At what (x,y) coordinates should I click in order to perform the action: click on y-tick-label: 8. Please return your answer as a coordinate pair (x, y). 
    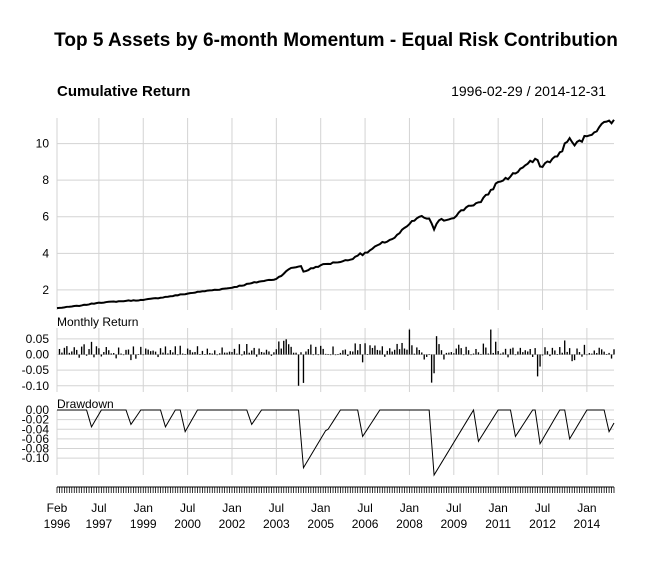
    Looking at the image, I should click on (45, 180).